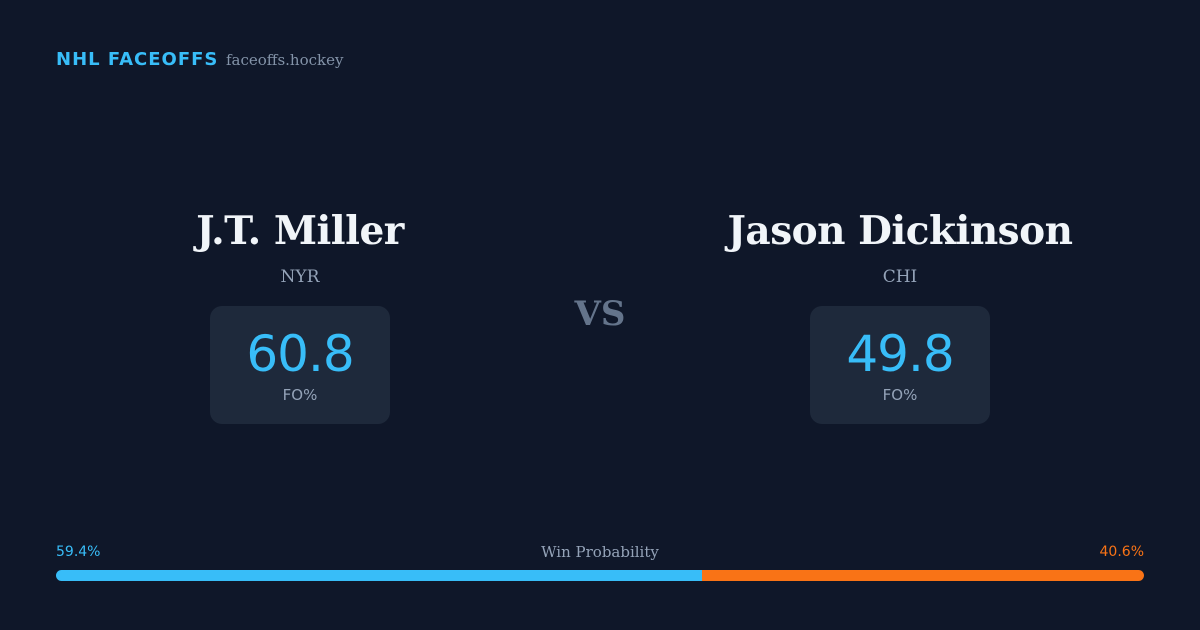 The height and width of the screenshot is (630, 1200). I want to click on versus: VS, so click(600, 314).